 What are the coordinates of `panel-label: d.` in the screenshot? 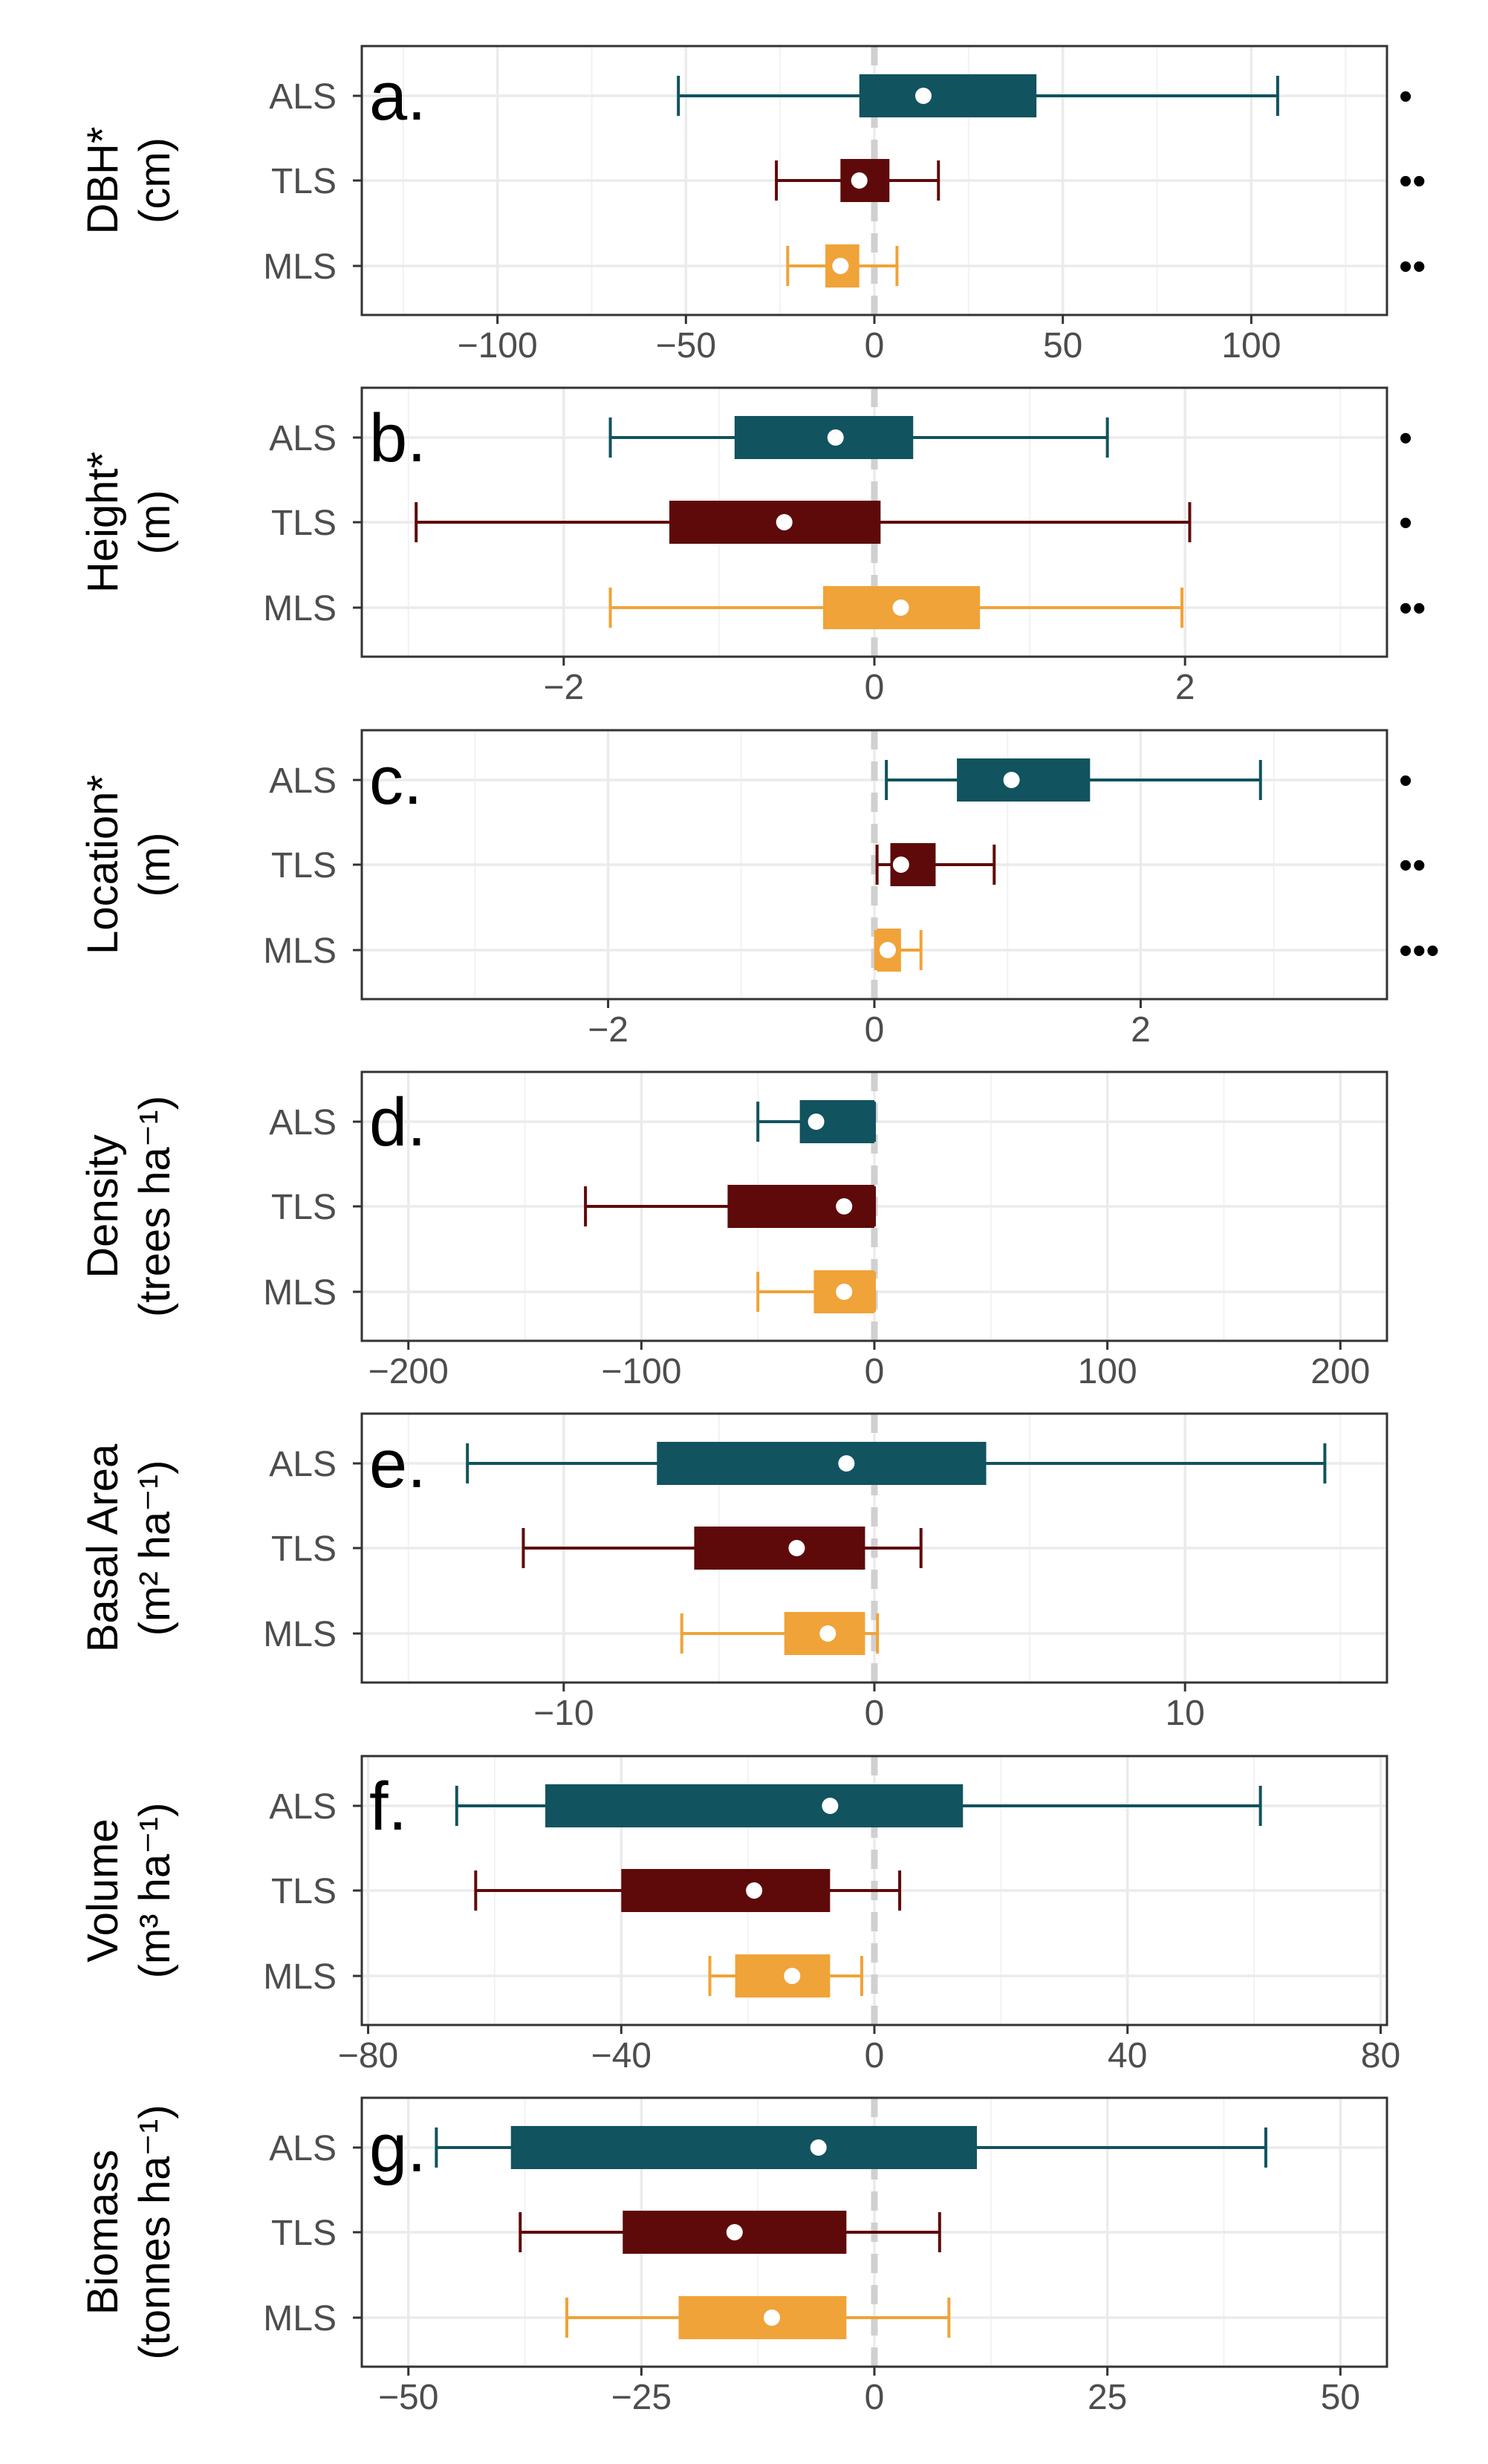 It's located at (398, 1122).